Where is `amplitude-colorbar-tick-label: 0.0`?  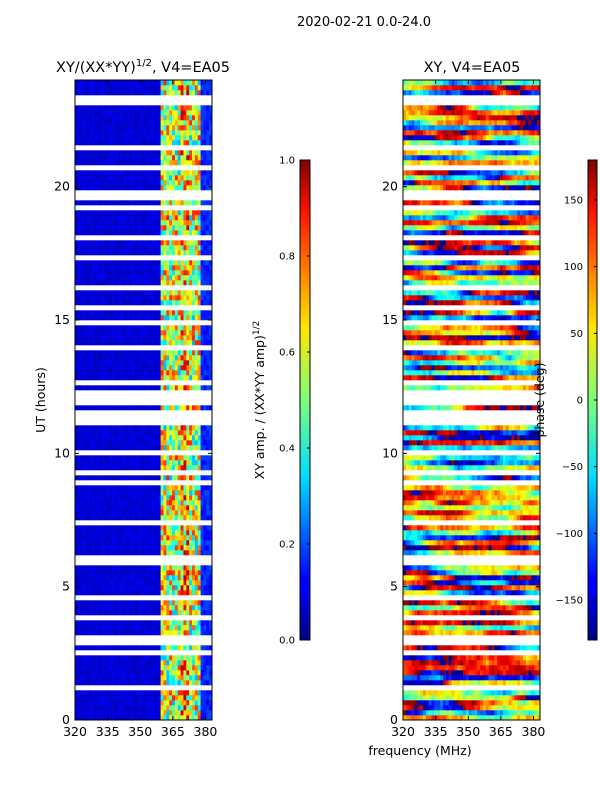
amplitude-colorbar-tick-label: 0.0 is located at coordinates (287, 641).